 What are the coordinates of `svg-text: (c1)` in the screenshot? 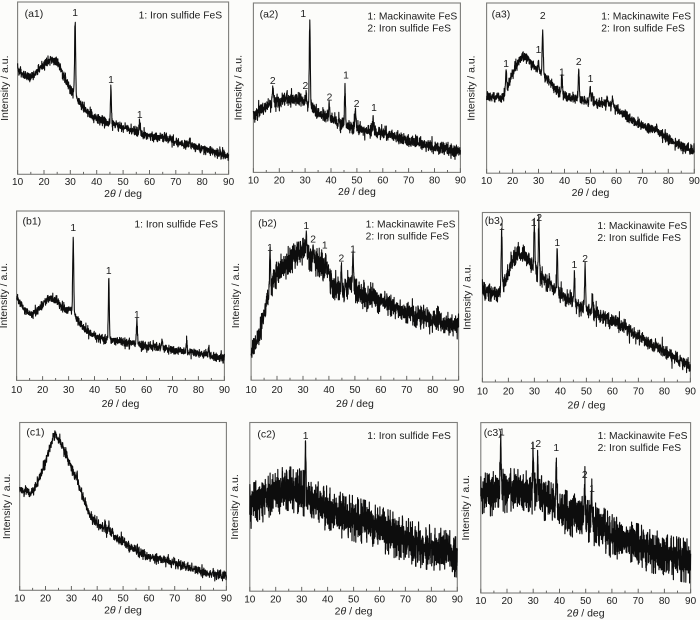 It's located at (35, 433).